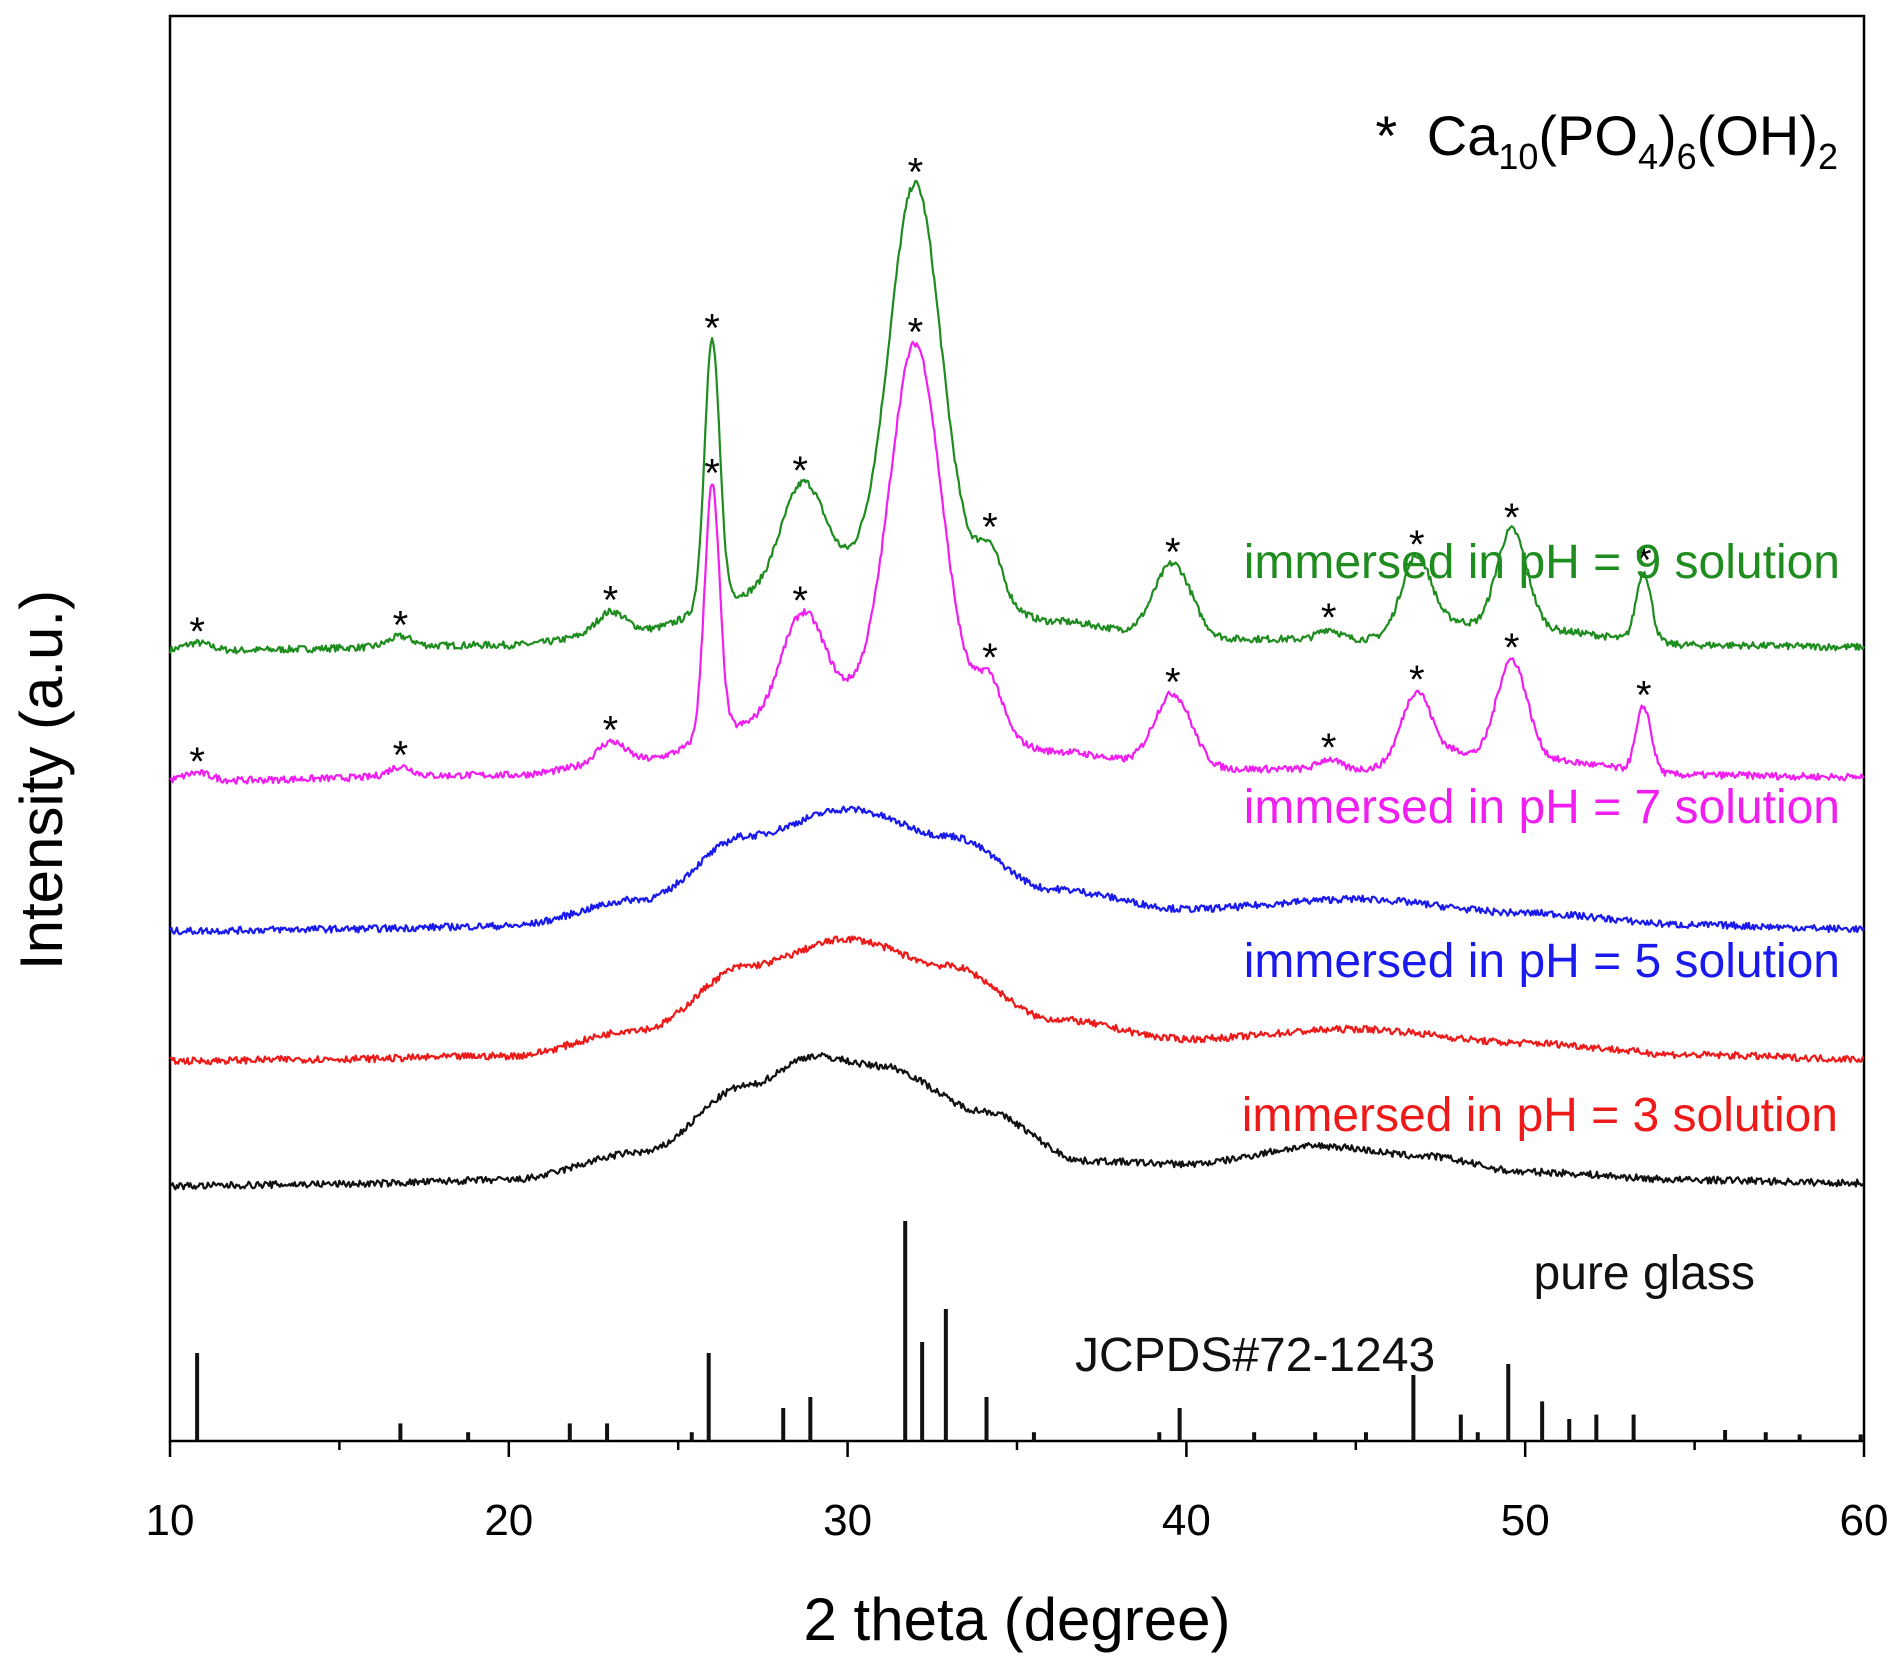  Describe the element at coordinates (1255, 1355) in the screenshot. I see `reference-label: JCPDS#72-1243` at that location.